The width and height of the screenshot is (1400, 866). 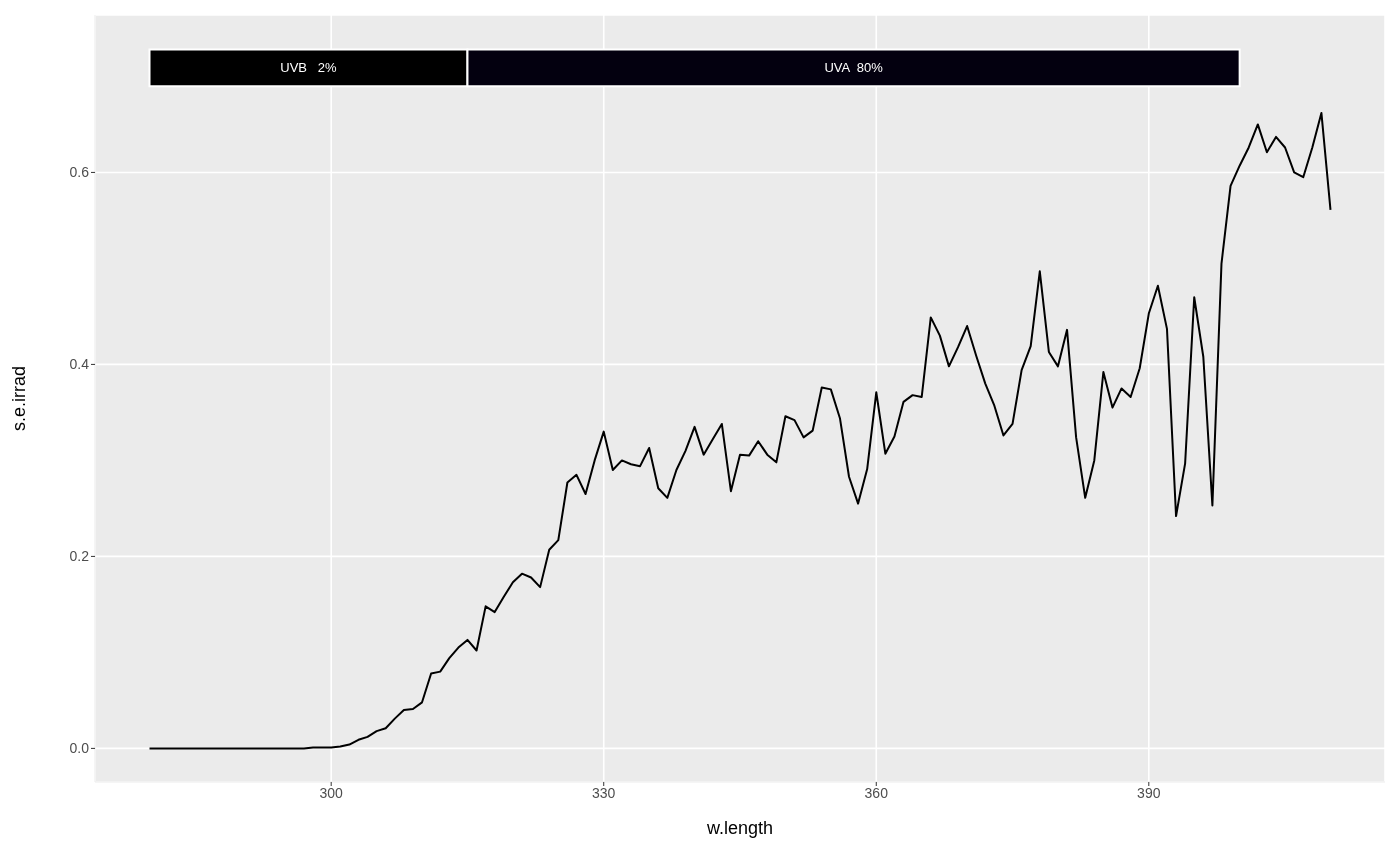 What do you see at coordinates (876, 792) in the screenshot?
I see `x-tick-label: 360` at bounding box center [876, 792].